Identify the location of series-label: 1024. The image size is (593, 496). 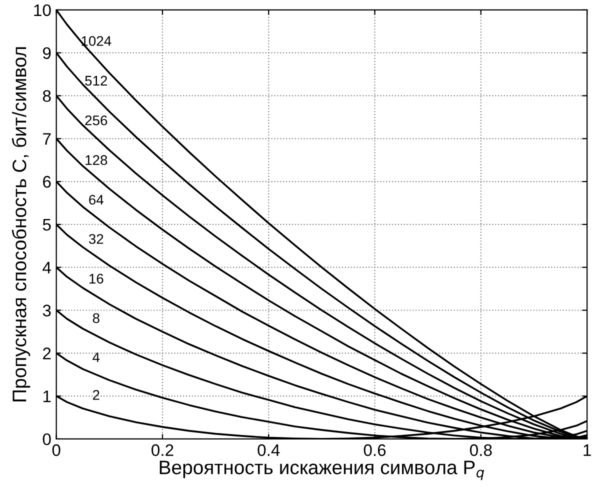
(97, 41).